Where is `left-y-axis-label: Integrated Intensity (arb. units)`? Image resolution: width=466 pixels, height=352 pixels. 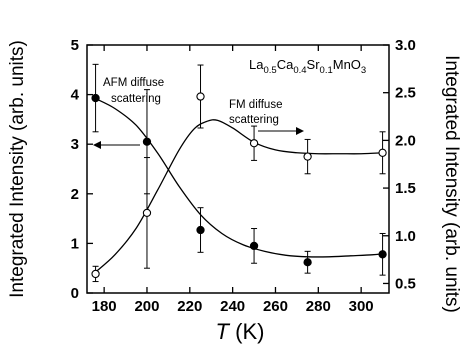 left-y-axis-label: Integrated Intensity (arb. units) is located at coordinates (17, 169).